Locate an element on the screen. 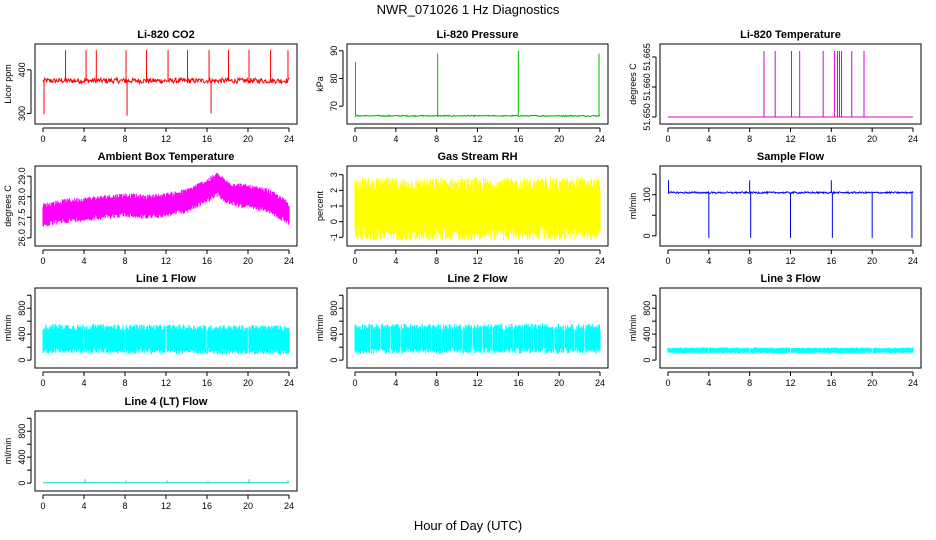 The width and height of the screenshot is (936, 540). panel-line2: Line 2 Flow ml/min 0 4 8 12 16 20 24 0 400 800 is located at coordinates (462, 330).